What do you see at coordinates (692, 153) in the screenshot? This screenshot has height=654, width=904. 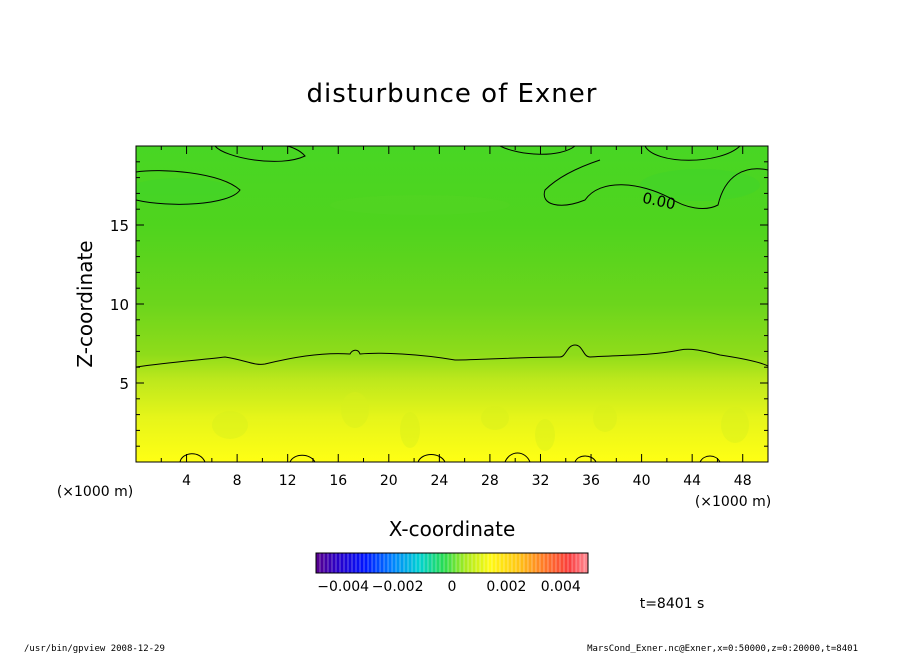 I see `contour-top-right-a` at bounding box center [692, 153].